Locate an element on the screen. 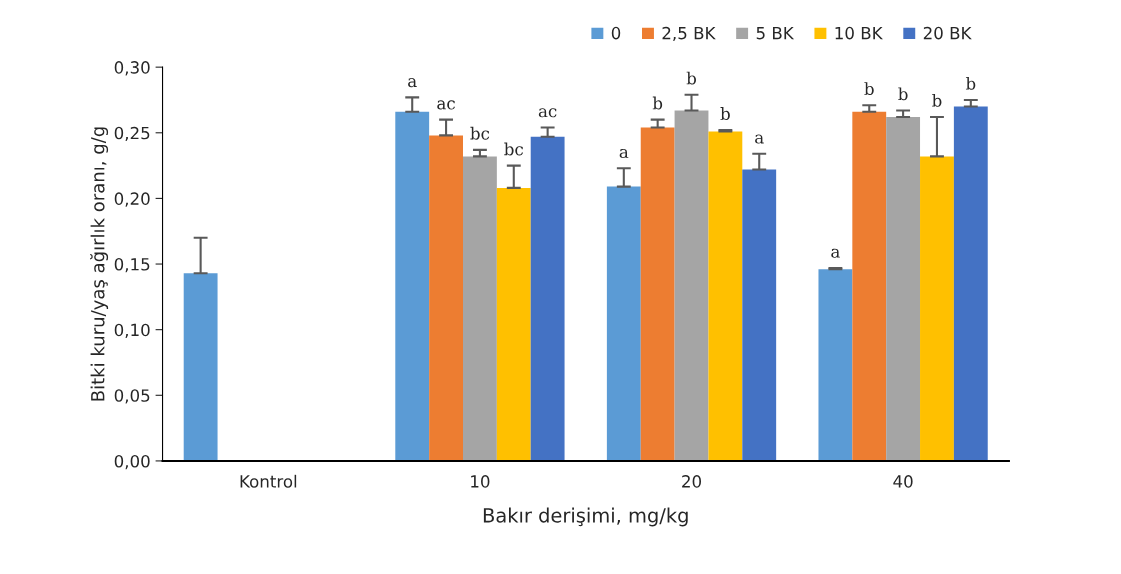  y-axis-title: Bitki kuru/yaş ağırlık oranı, g/g is located at coordinates (99, 264).